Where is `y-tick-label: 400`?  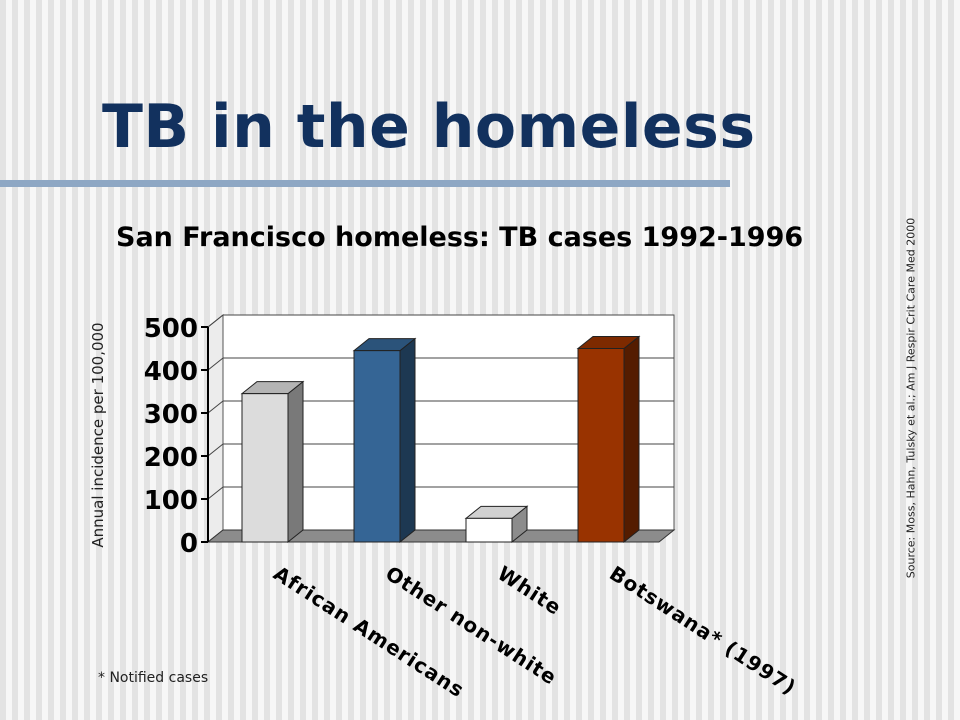 y-tick-label: 400 is located at coordinates (171, 372).